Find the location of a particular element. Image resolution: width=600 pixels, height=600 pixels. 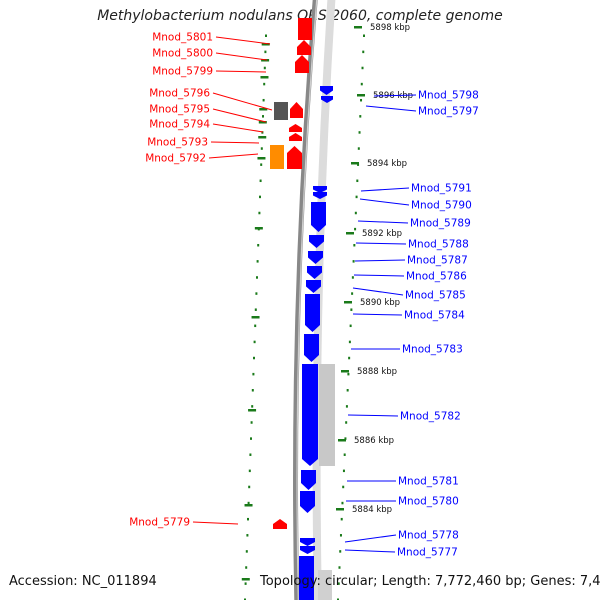

kbp-label: 5892 kbp is located at coordinates (382, 234).